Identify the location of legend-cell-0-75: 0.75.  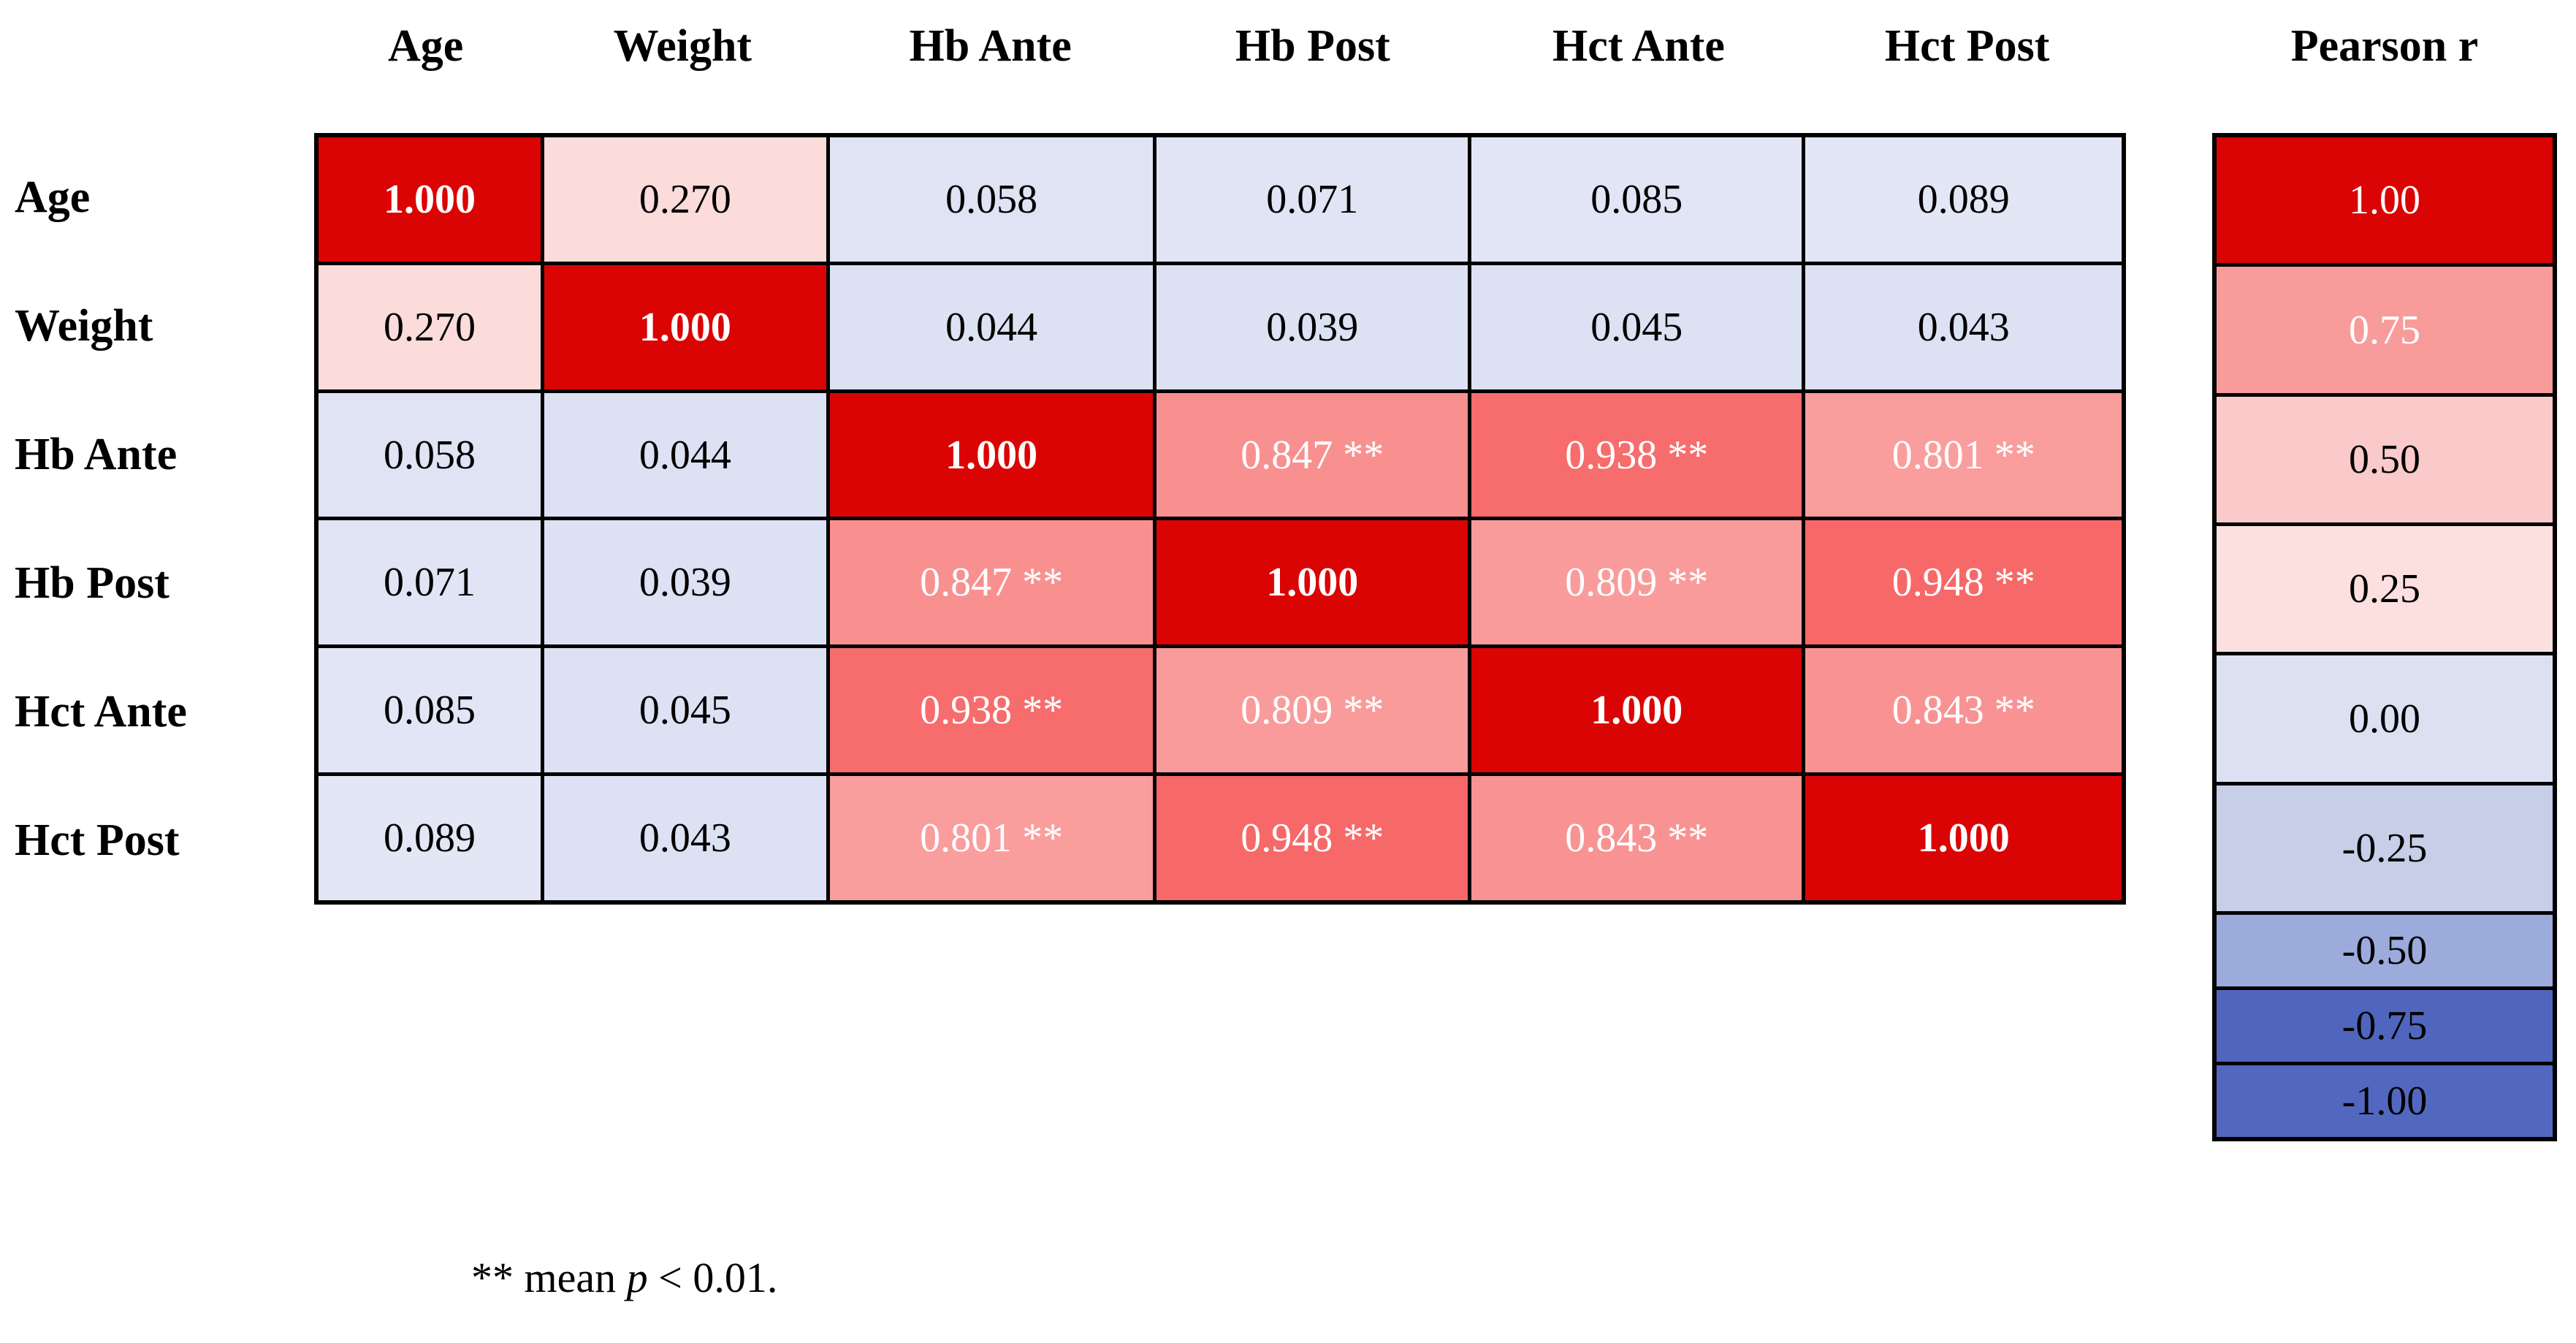
(2385, 330).